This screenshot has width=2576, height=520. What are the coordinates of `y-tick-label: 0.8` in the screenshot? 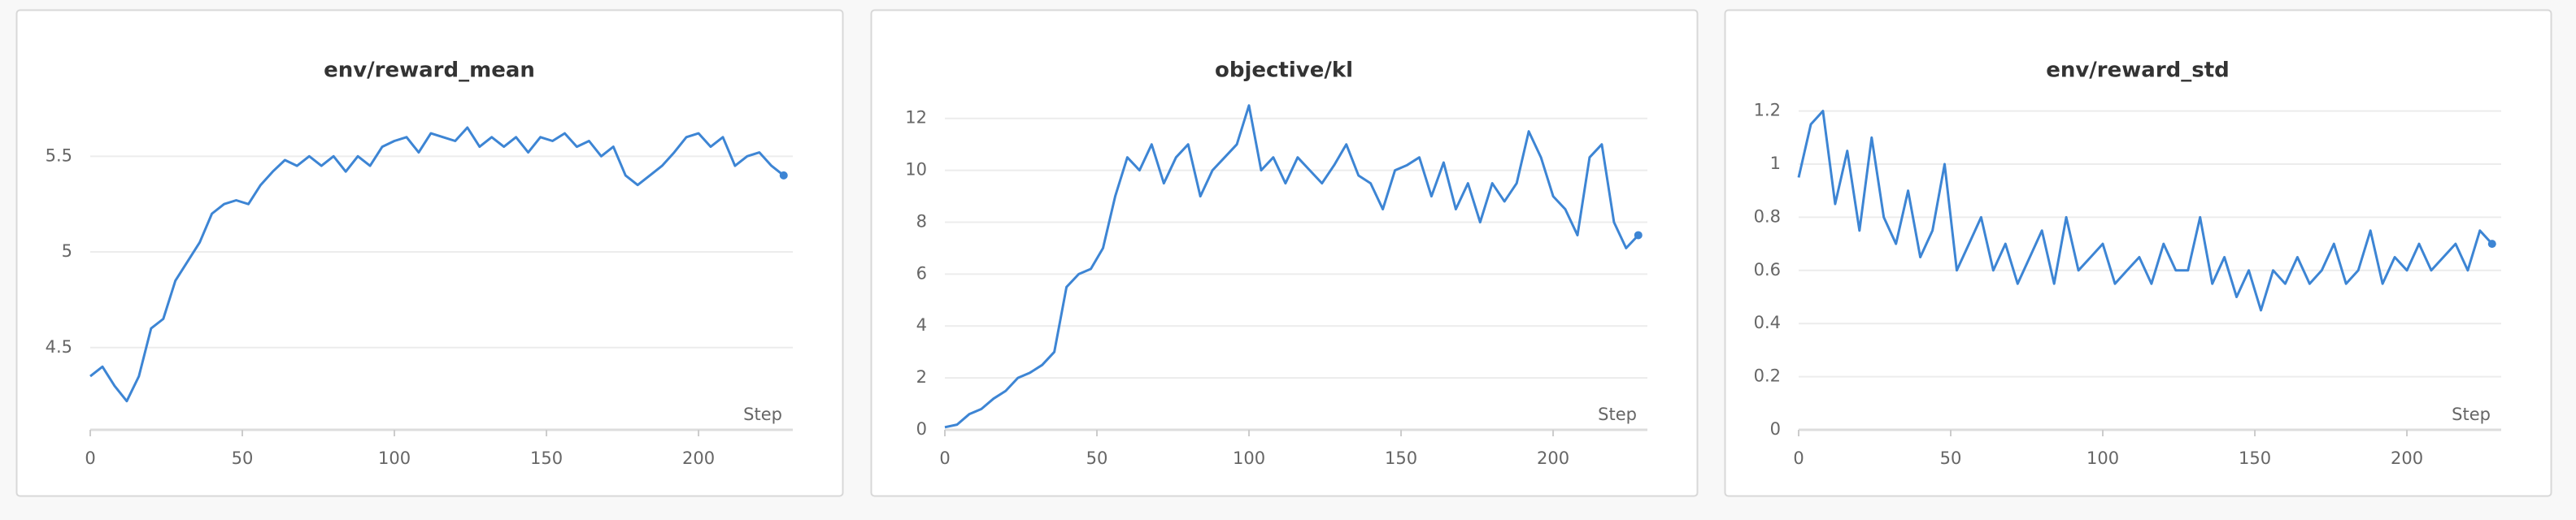 It's located at (1767, 216).